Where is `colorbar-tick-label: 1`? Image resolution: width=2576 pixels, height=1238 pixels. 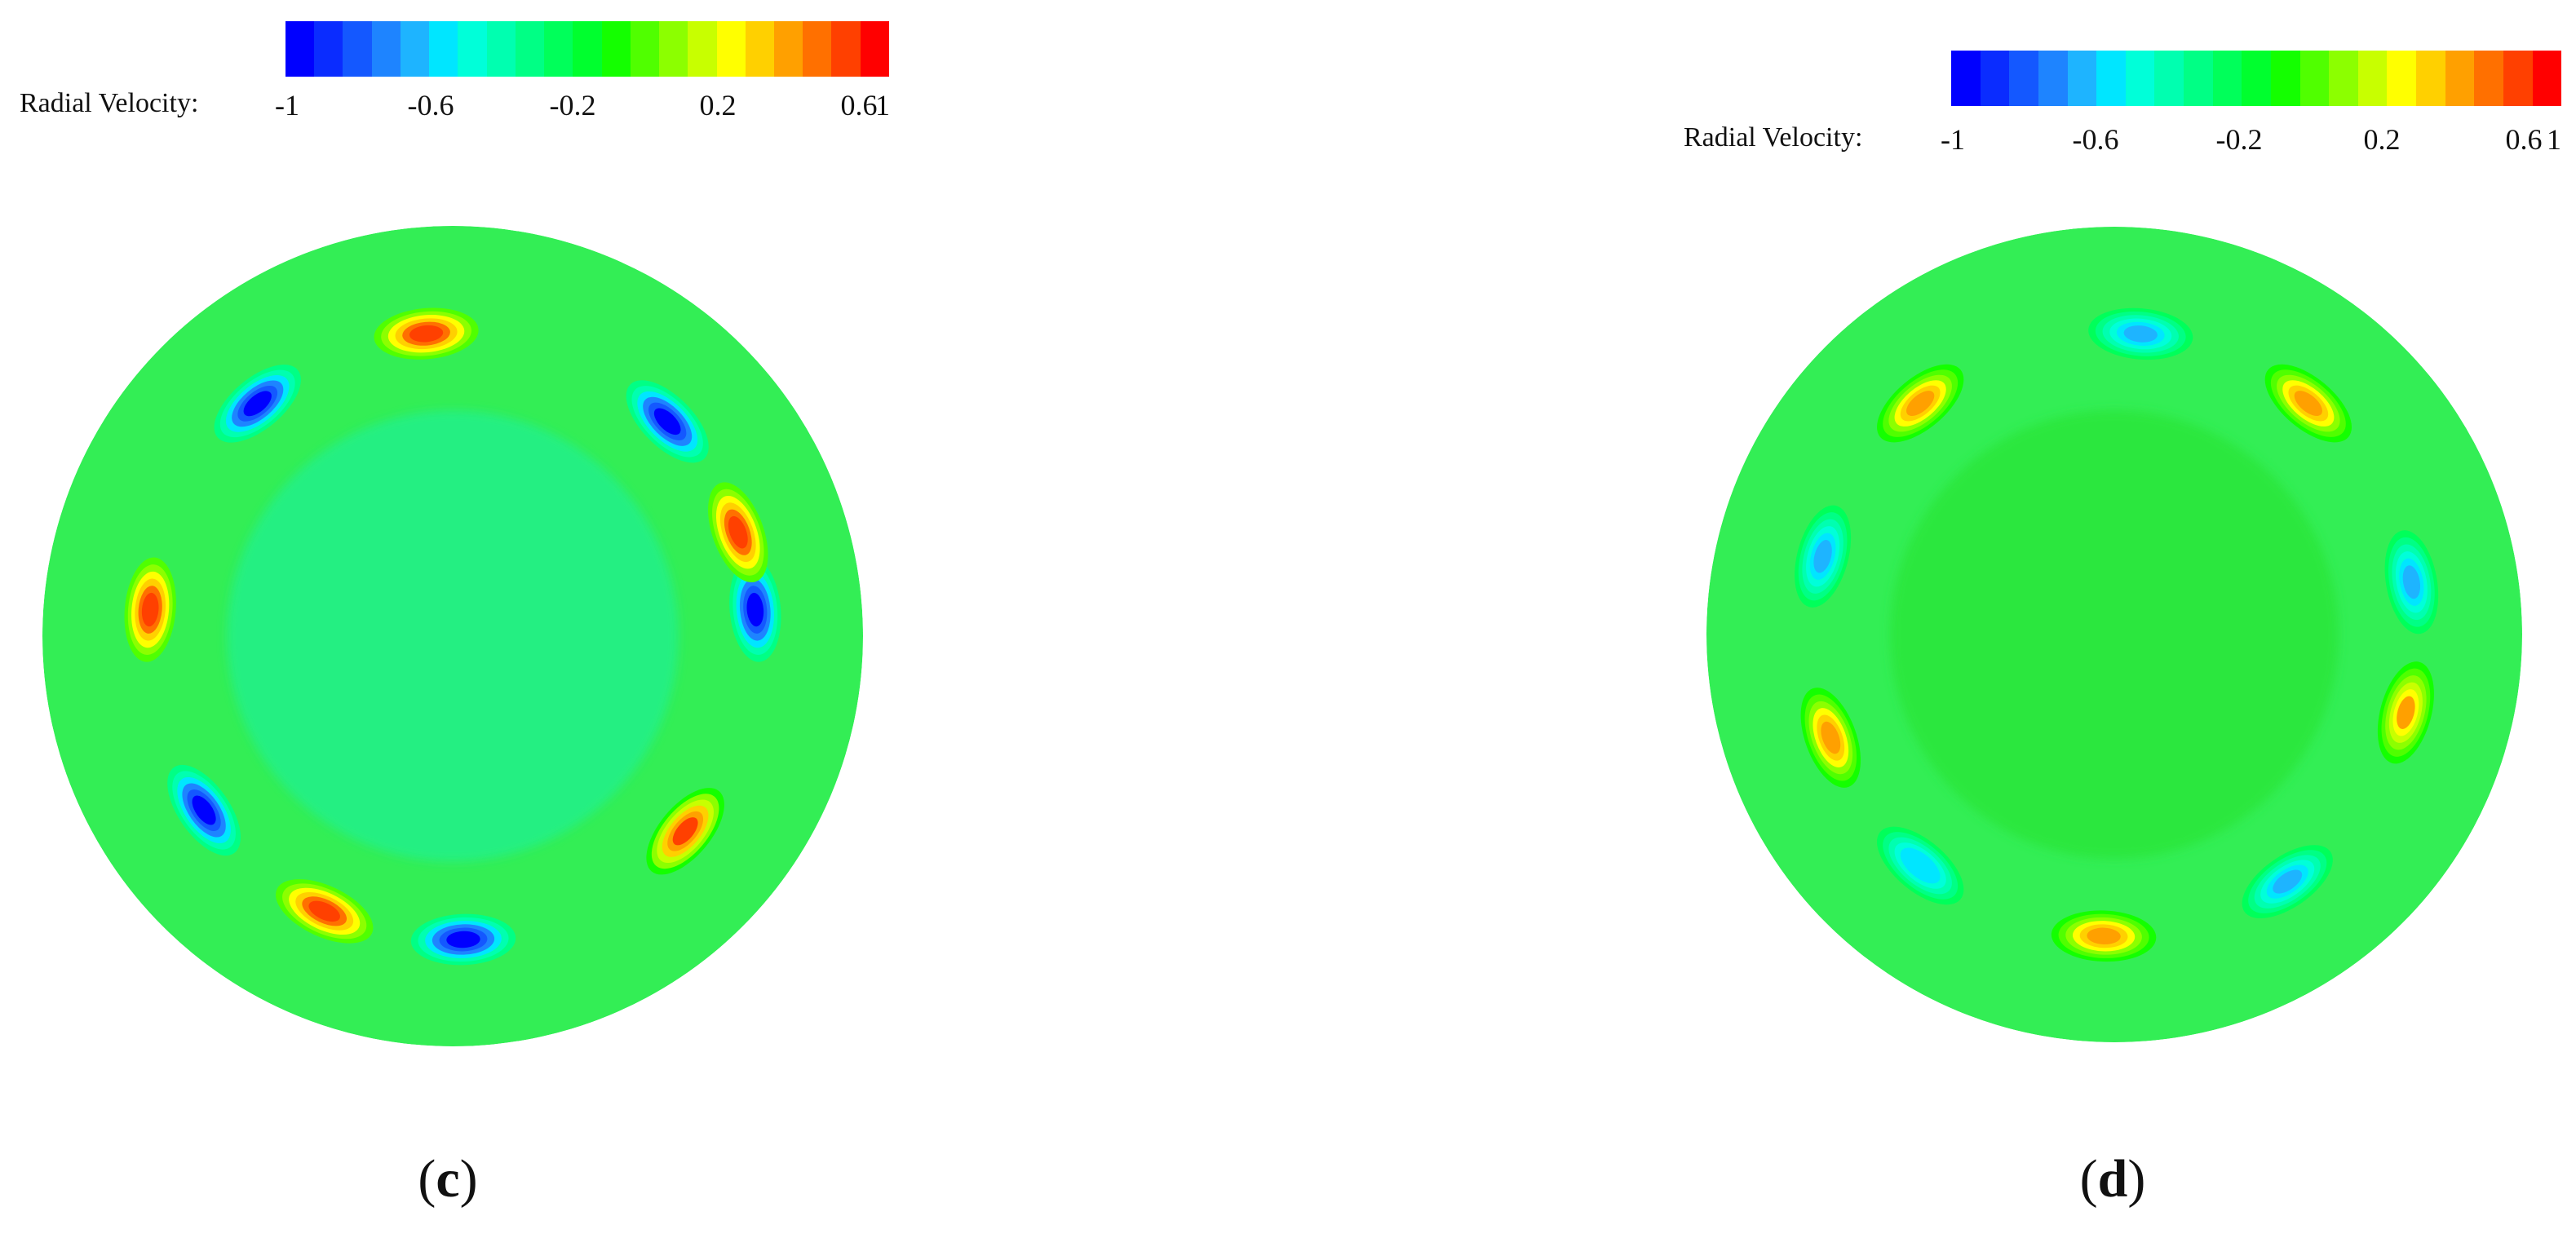 colorbar-tick-label: 1 is located at coordinates (882, 106).